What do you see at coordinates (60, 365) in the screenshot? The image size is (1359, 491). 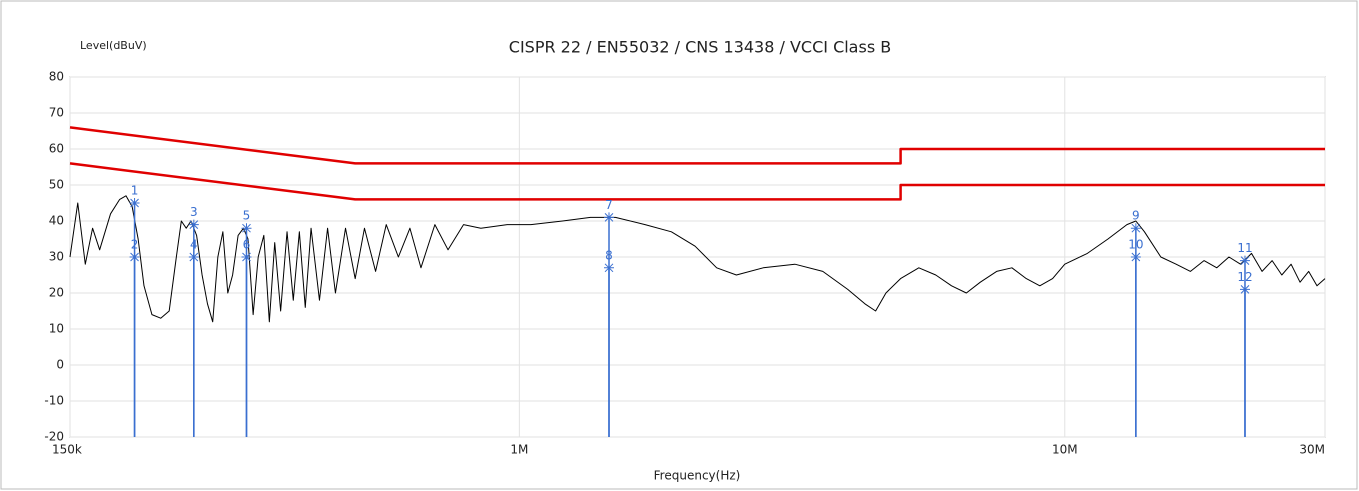 I see `y-tick-label: 0` at bounding box center [60, 365].